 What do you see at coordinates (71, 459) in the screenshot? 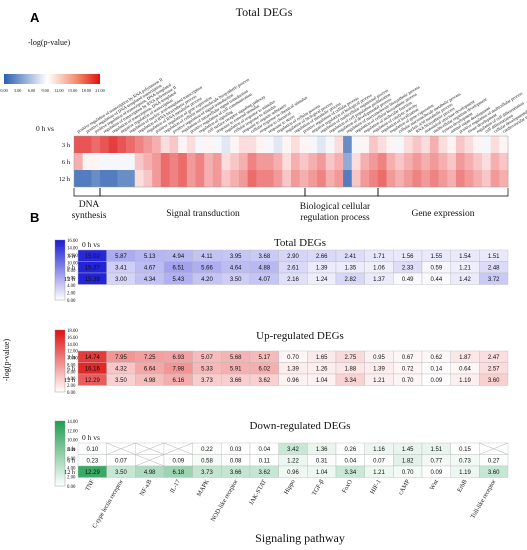
I see `colorbar-tick: 6.00` at bounding box center [71, 459].